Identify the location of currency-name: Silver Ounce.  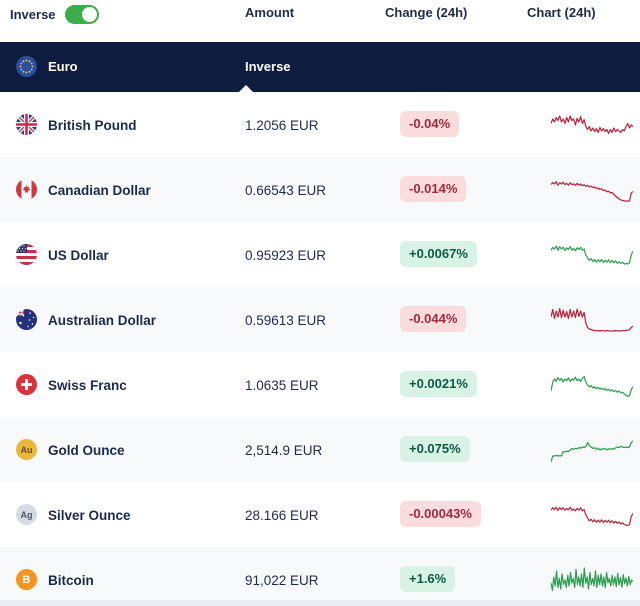
(89, 515).